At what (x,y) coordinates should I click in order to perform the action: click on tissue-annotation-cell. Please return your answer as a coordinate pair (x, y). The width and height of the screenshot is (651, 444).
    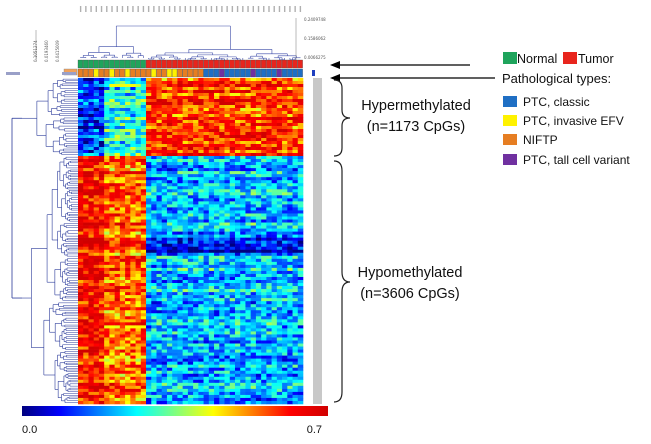
    Looking at the image, I should click on (269, 64).